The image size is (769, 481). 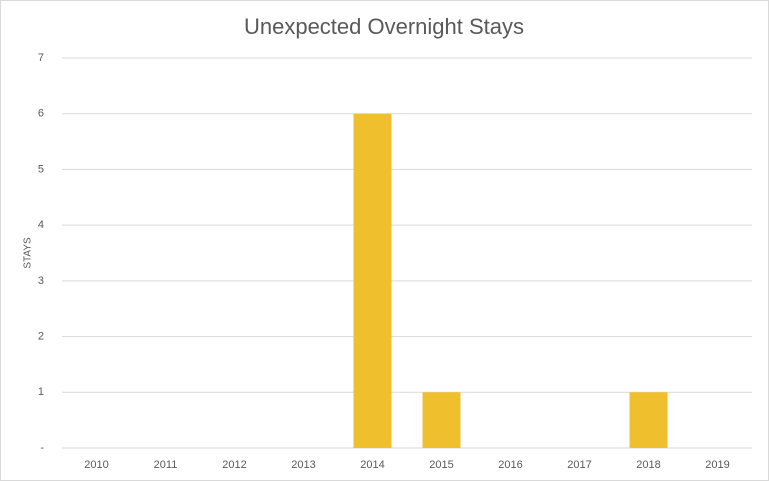 What do you see at coordinates (579, 465) in the screenshot?
I see `x-tick-label: 2017` at bounding box center [579, 465].